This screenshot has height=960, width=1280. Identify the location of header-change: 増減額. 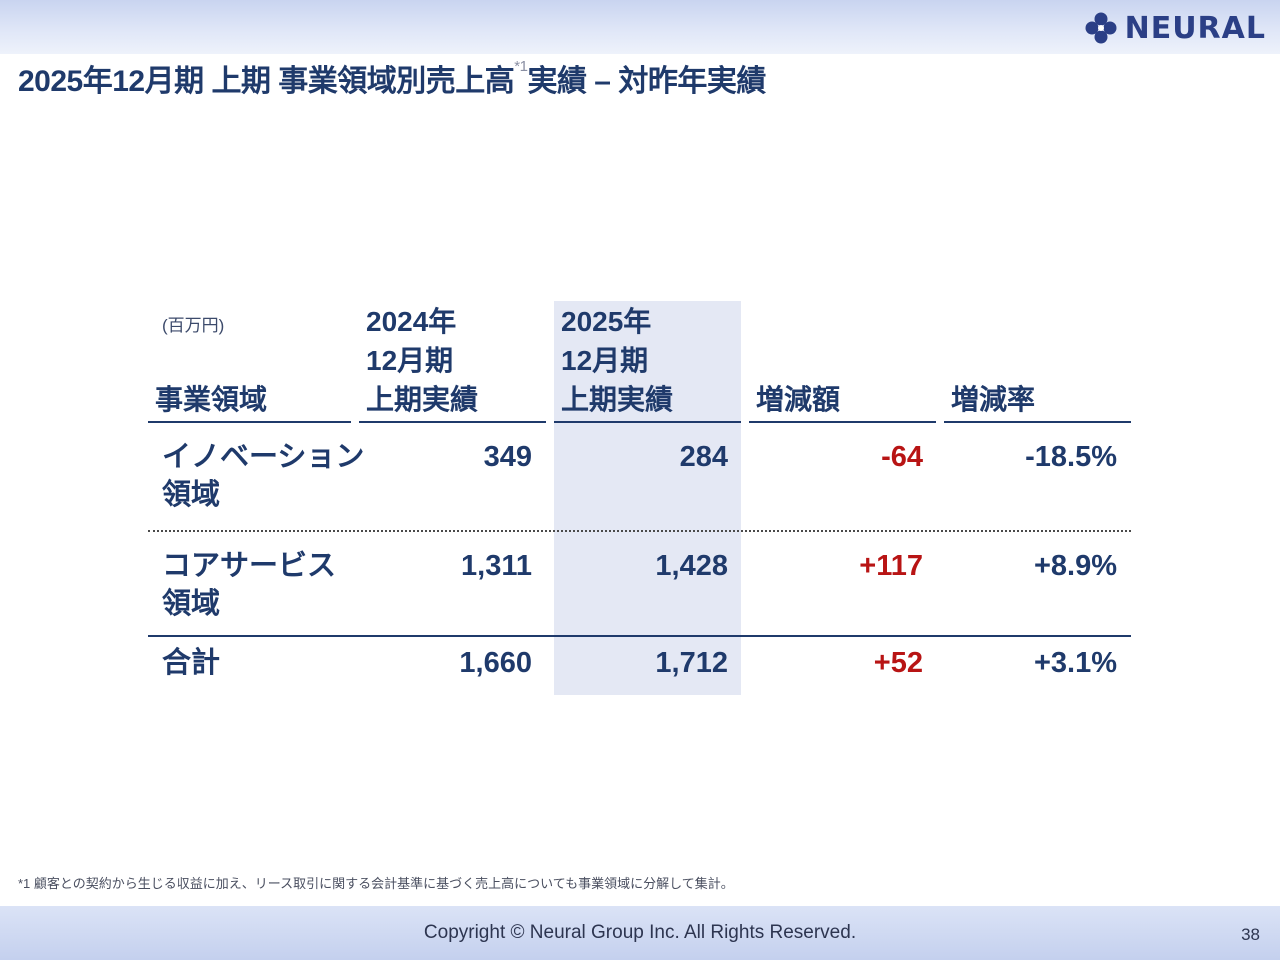
(798, 399).